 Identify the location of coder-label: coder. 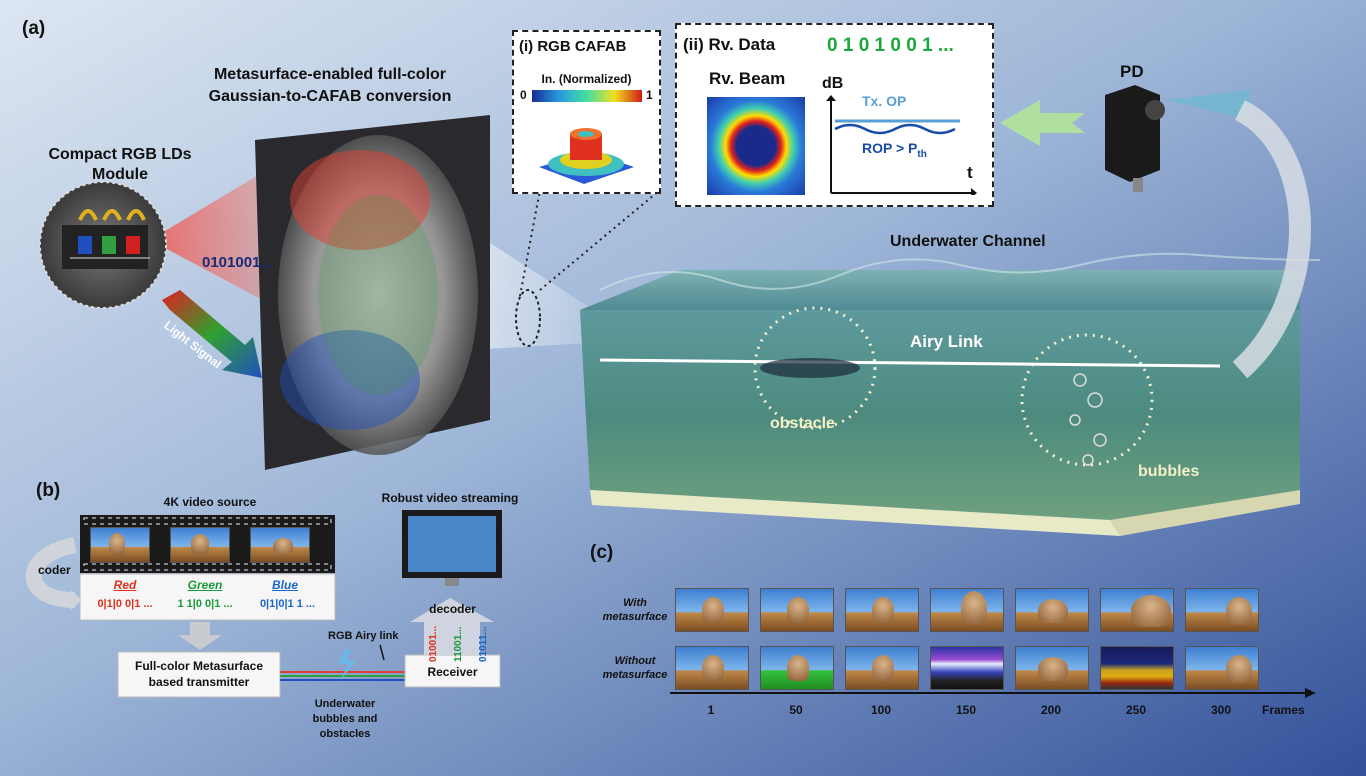
(54, 570).